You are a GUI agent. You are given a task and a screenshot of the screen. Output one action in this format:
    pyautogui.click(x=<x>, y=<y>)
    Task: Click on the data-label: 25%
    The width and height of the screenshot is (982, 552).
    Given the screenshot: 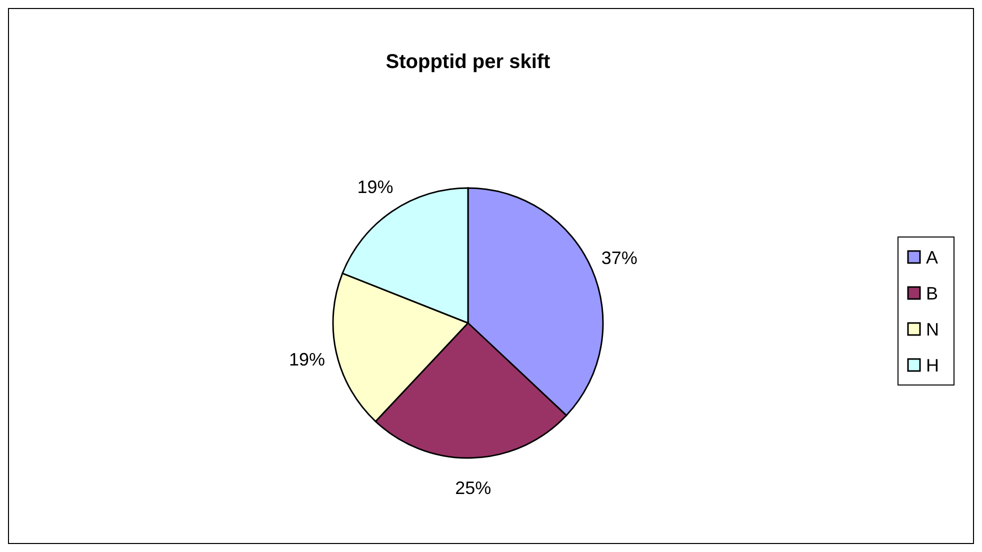 What is the action you would take?
    pyautogui.click(x=473, y=488)
    